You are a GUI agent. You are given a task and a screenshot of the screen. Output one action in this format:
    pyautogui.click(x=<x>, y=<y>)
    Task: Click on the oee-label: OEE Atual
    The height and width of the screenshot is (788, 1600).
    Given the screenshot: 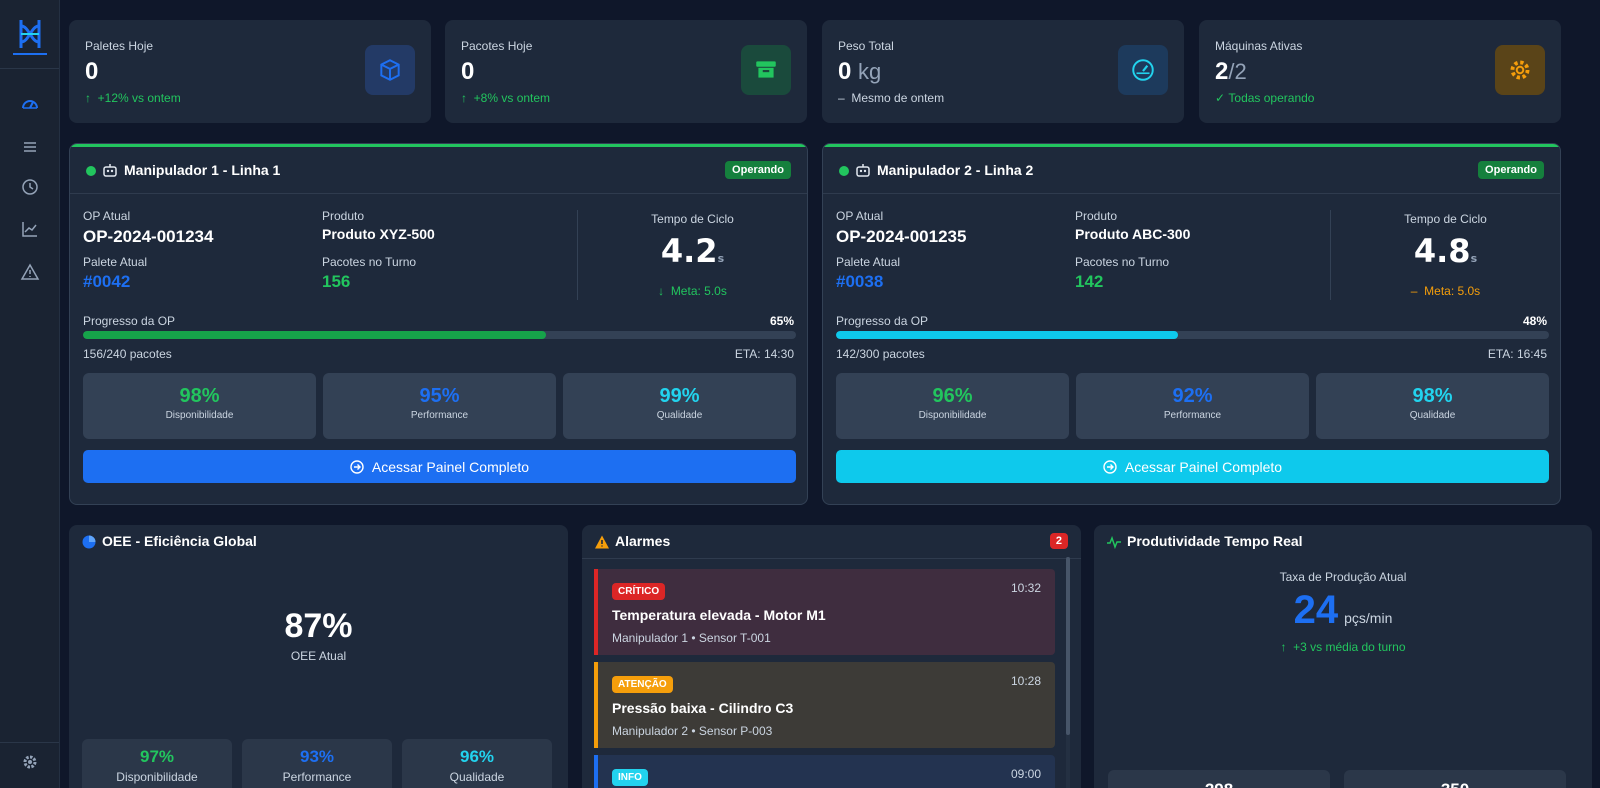 What is the action you would take?
    pyautogui.click(x=318, y=656)
    